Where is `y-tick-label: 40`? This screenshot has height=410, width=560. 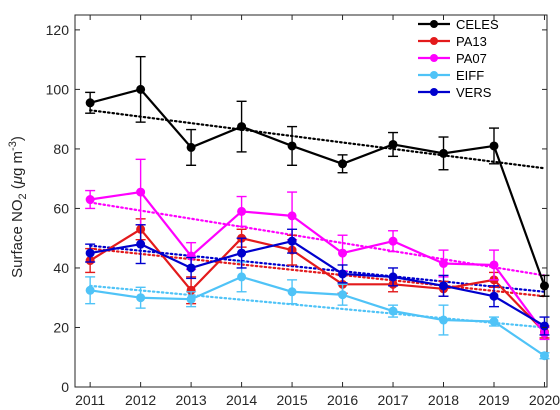 y-tick-label: 40 is located at coordinates (61, 268).